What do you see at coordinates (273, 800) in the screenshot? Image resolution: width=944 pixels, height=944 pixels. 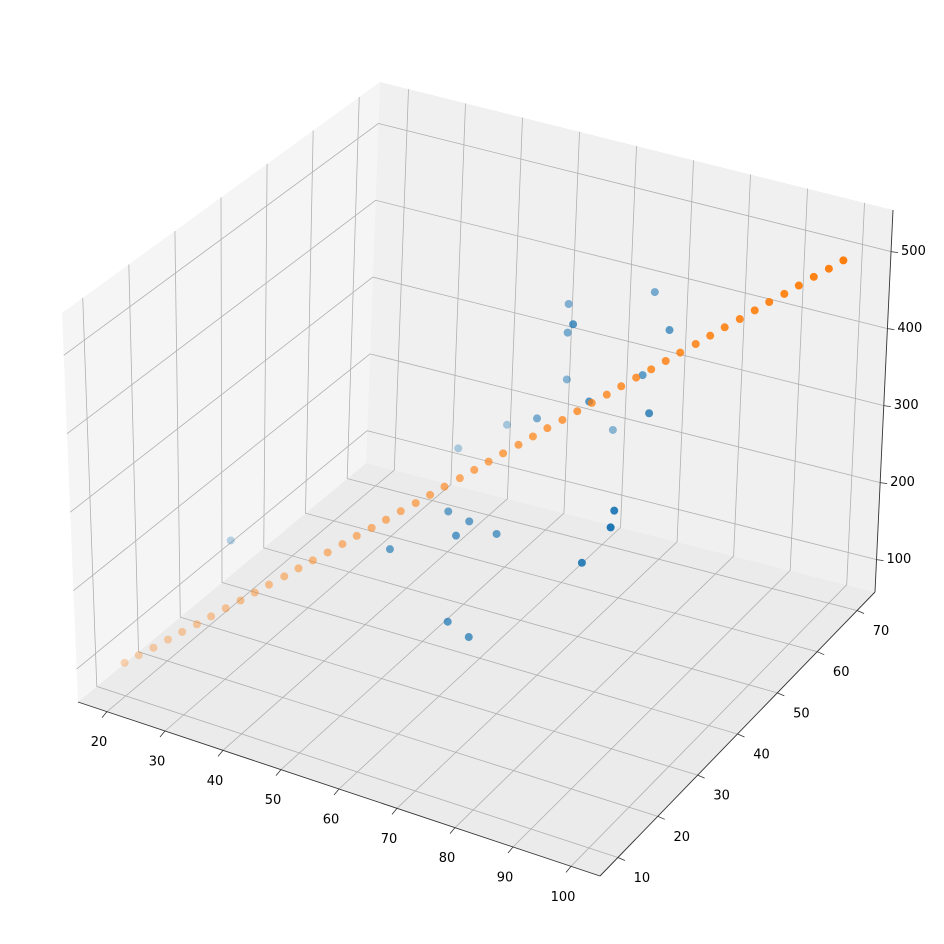 I see `x-tick-label: 50` at bounding box center [273, 800].